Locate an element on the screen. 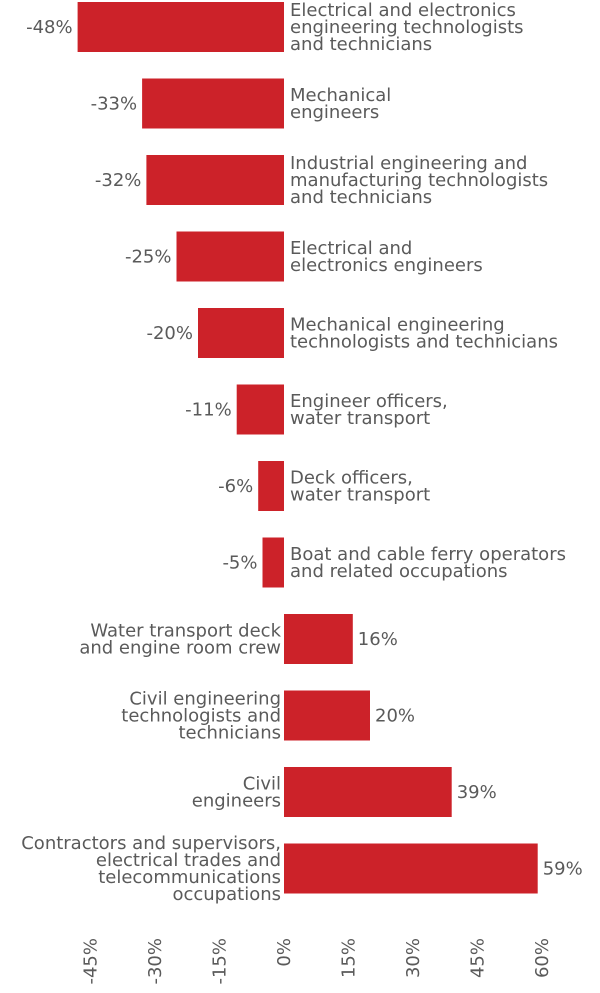  category-label-line: technologists and is located at coordinates (201, 716).